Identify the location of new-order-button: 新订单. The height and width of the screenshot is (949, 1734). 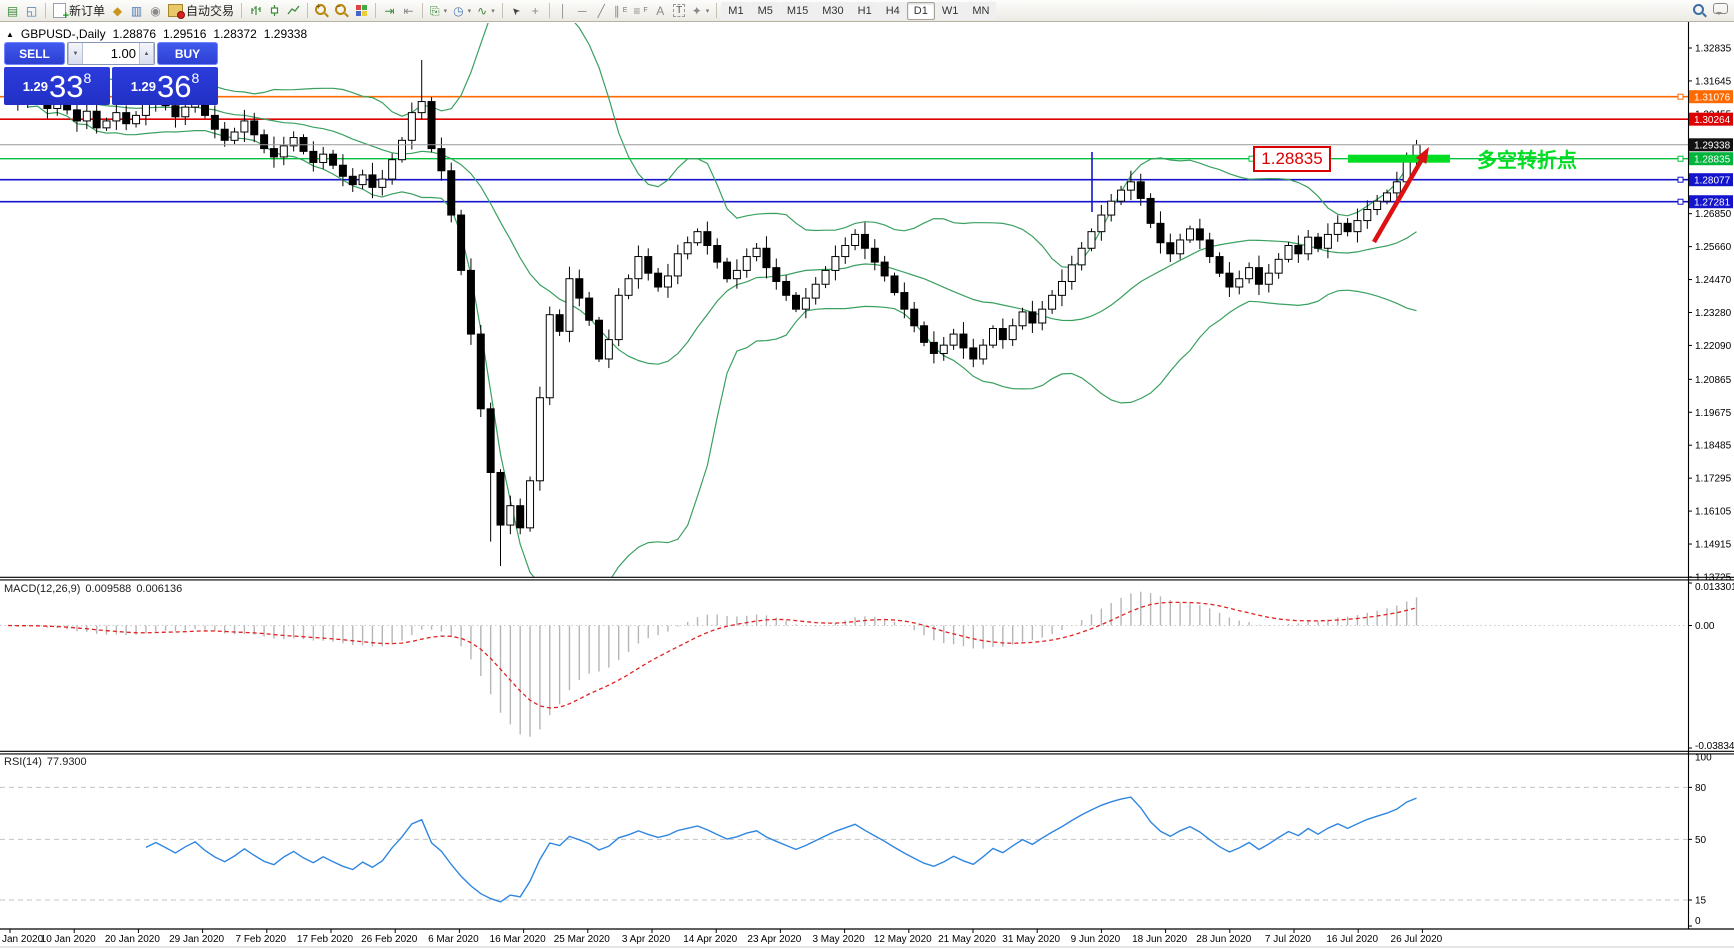
(79, 11).